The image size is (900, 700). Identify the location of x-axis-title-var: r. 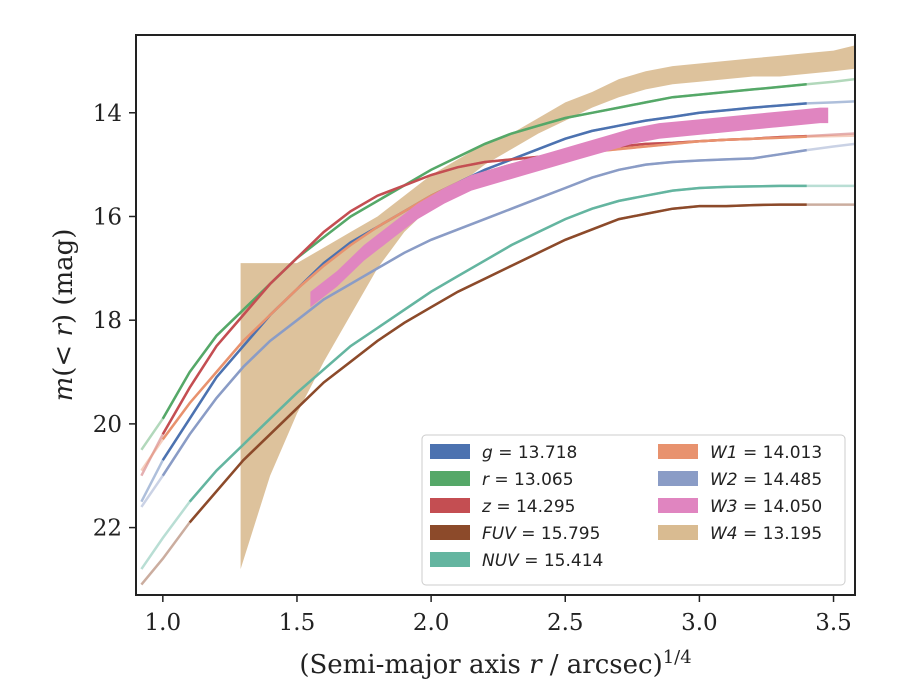
(536, 665).